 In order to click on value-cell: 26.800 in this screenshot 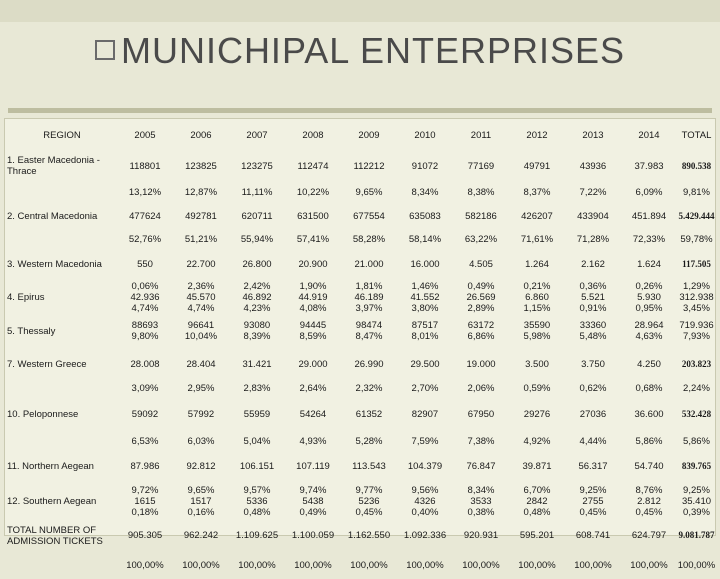, I will do `click(257, 264)`.